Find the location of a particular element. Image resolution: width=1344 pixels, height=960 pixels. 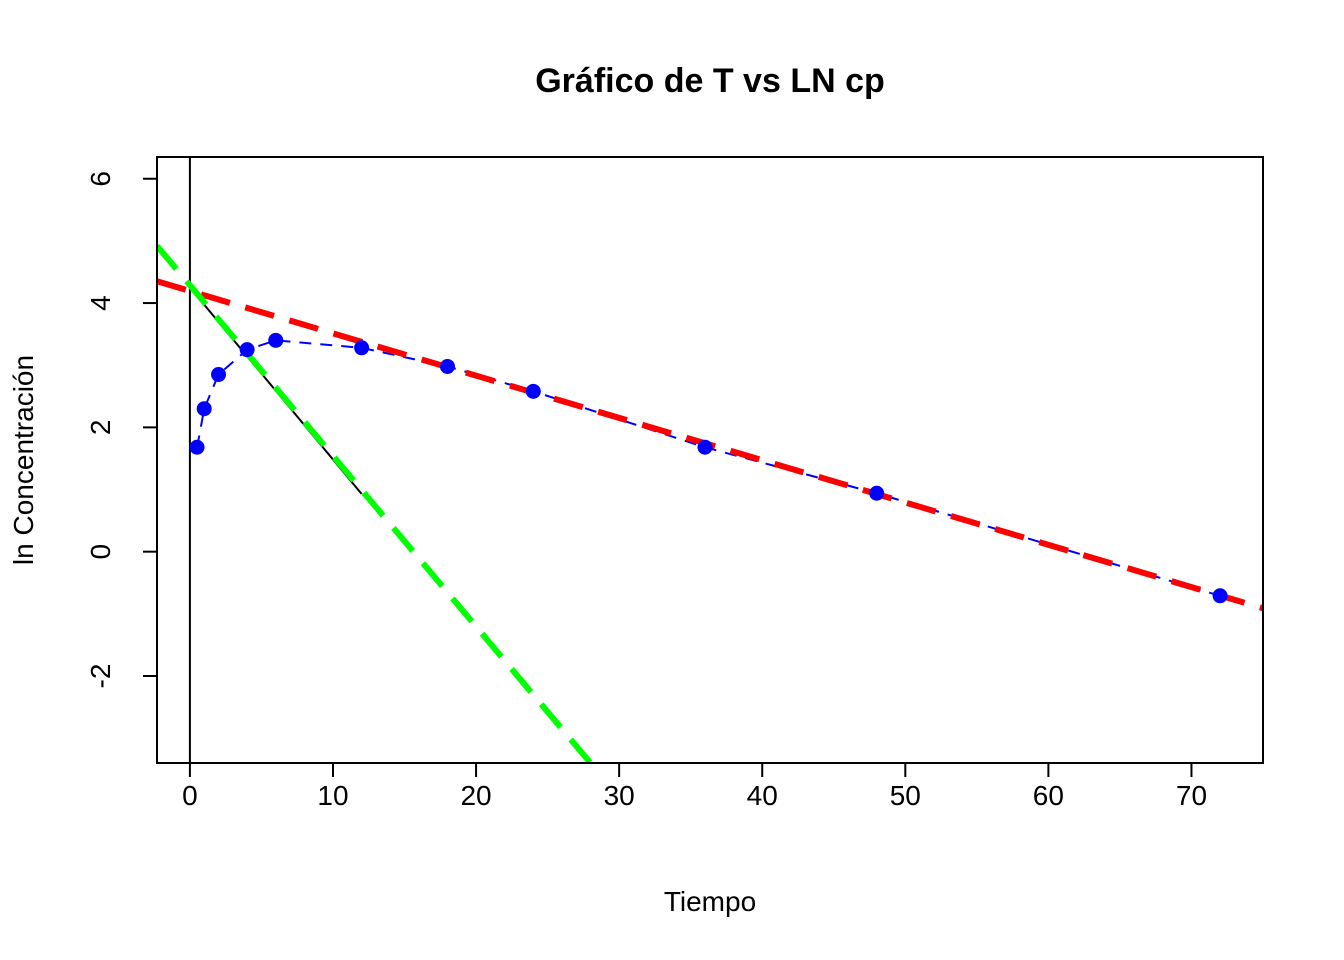

x-axis-label: Tiempo is located at coordinates (710, 901).